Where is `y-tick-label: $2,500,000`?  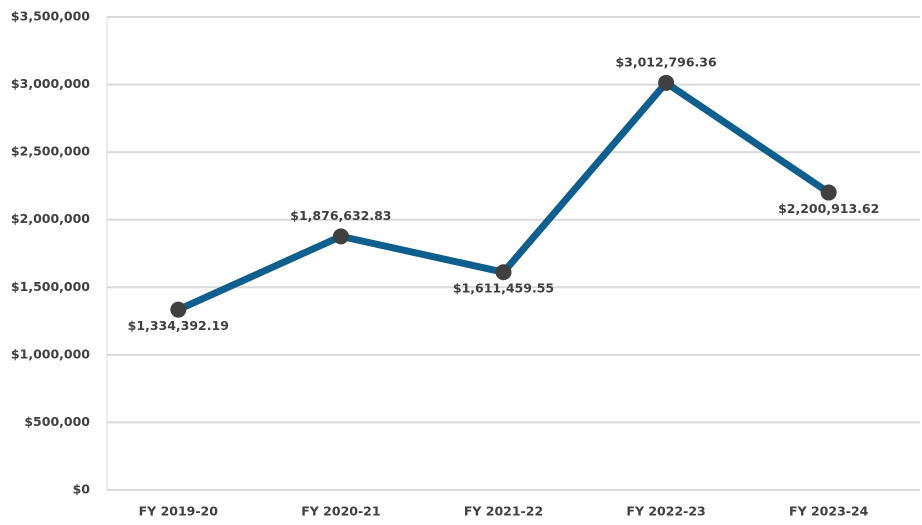
y-tick-label: $2,500,000 is located at coordinates (50, 151).